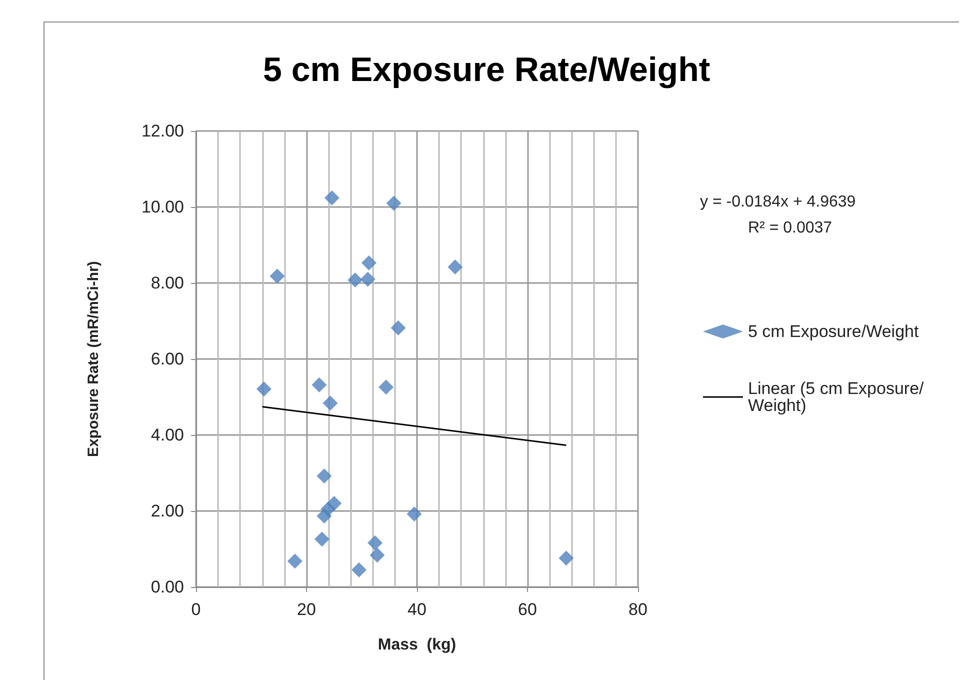 The height and width of the screenshot is (688, 967). I want to click on y-tick-label: 0.00, so click(167, 587).